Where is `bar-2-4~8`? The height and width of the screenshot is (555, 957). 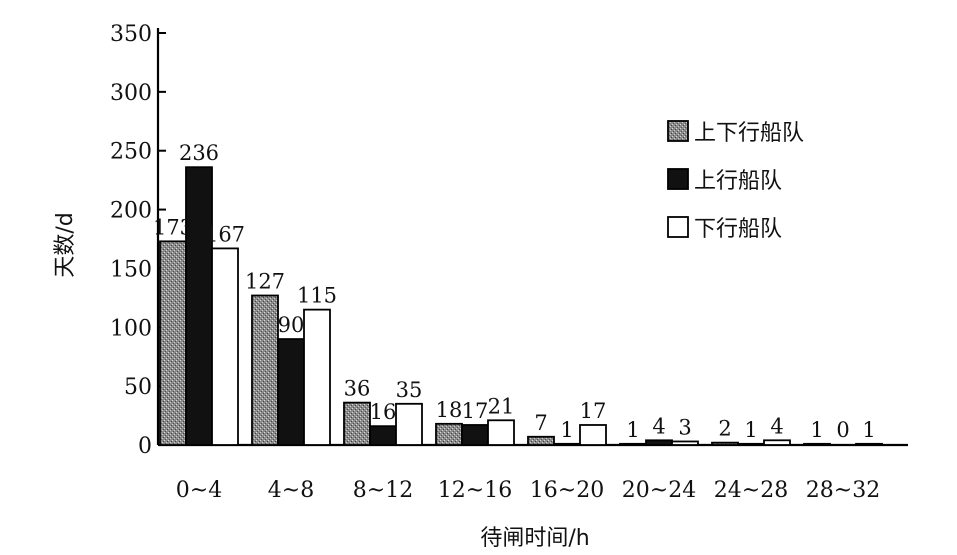 bar-2-4~8 is located at coordinates (291, 392).